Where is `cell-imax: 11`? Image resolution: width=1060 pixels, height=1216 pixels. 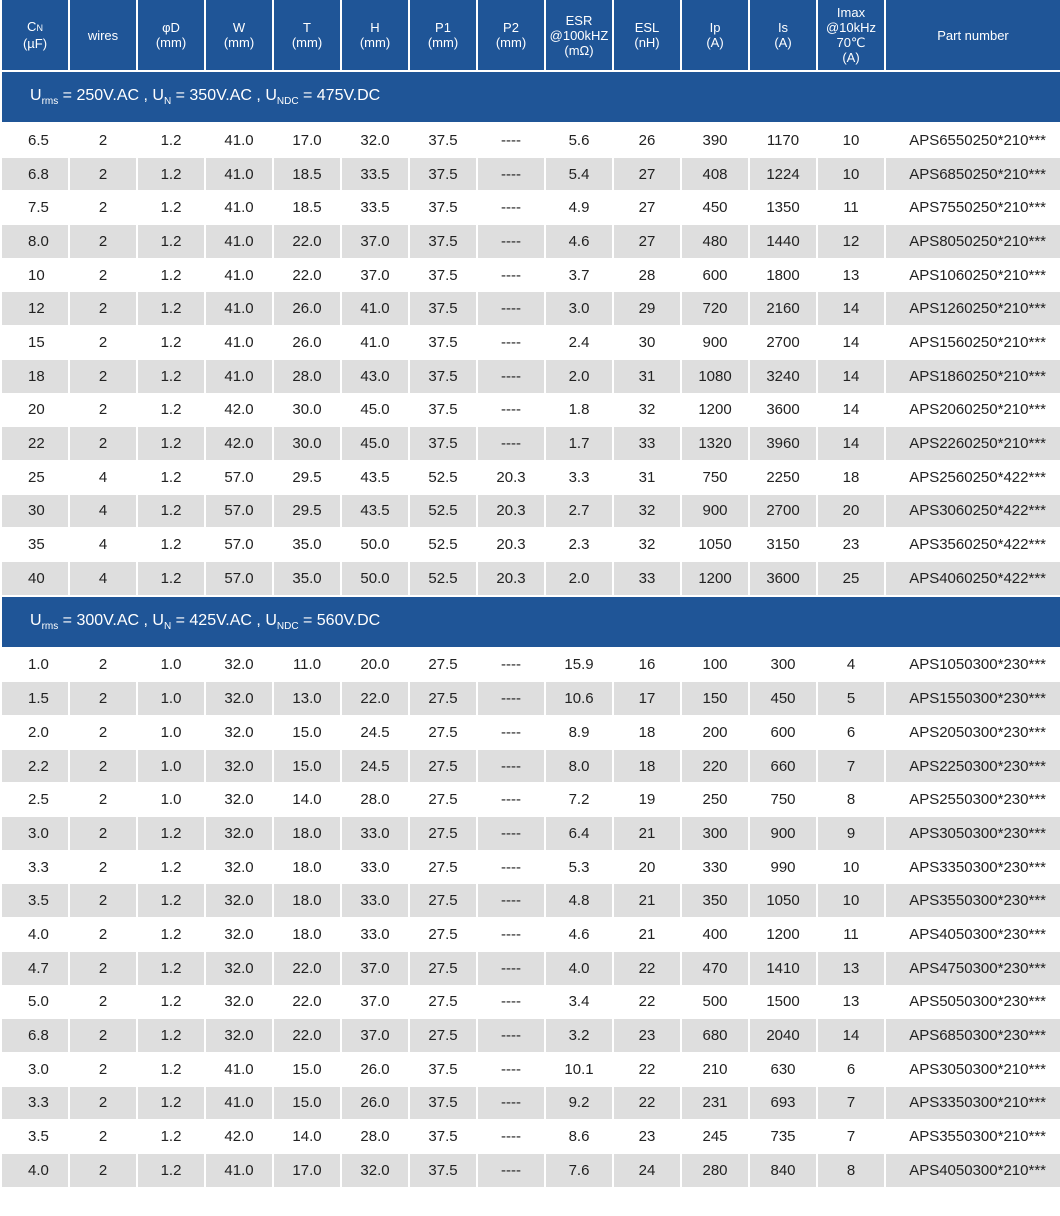
cell-imax: 11 is located at coordinates (851, 934).